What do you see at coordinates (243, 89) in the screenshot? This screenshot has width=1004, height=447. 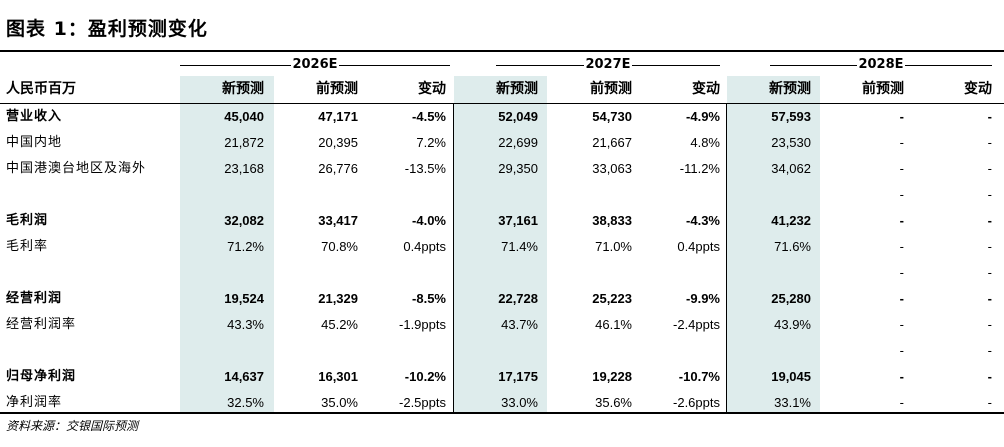 I see `subheader-new-2026: 新预测` at bounding box center [243, 89].